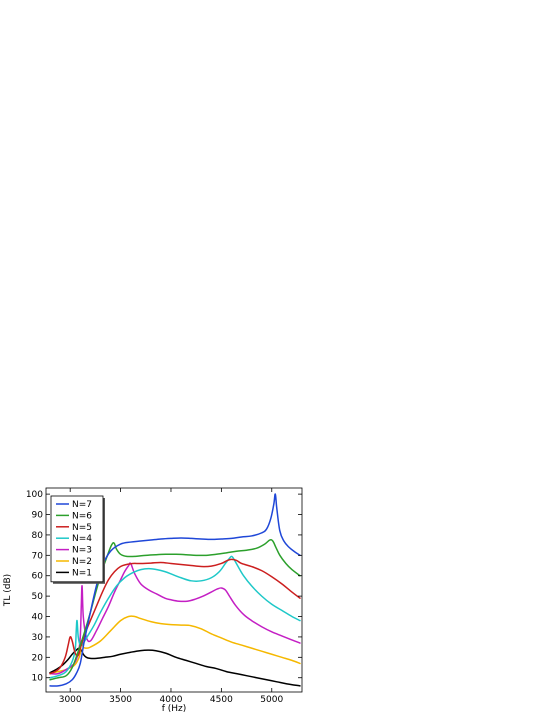  I want to click on y-tick-label: 90, so click(38, 516).